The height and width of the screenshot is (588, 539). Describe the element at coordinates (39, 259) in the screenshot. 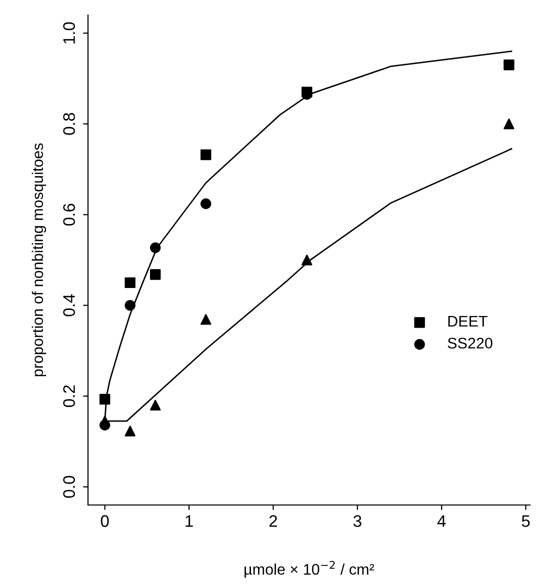

I see `y-axis-title: proportion of nonbiting mosquitoes` at that location.